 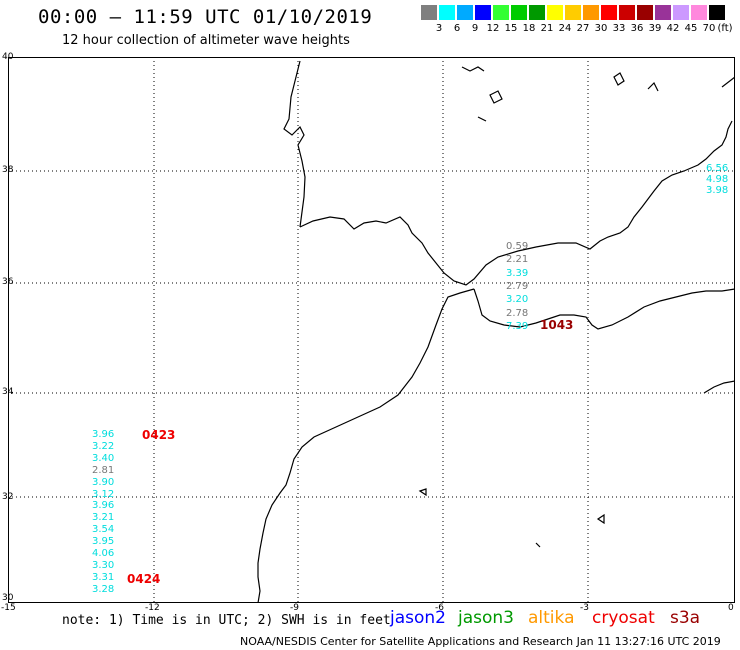 I want to click on satellite-3: cryosat, so click(x=623, y=618).